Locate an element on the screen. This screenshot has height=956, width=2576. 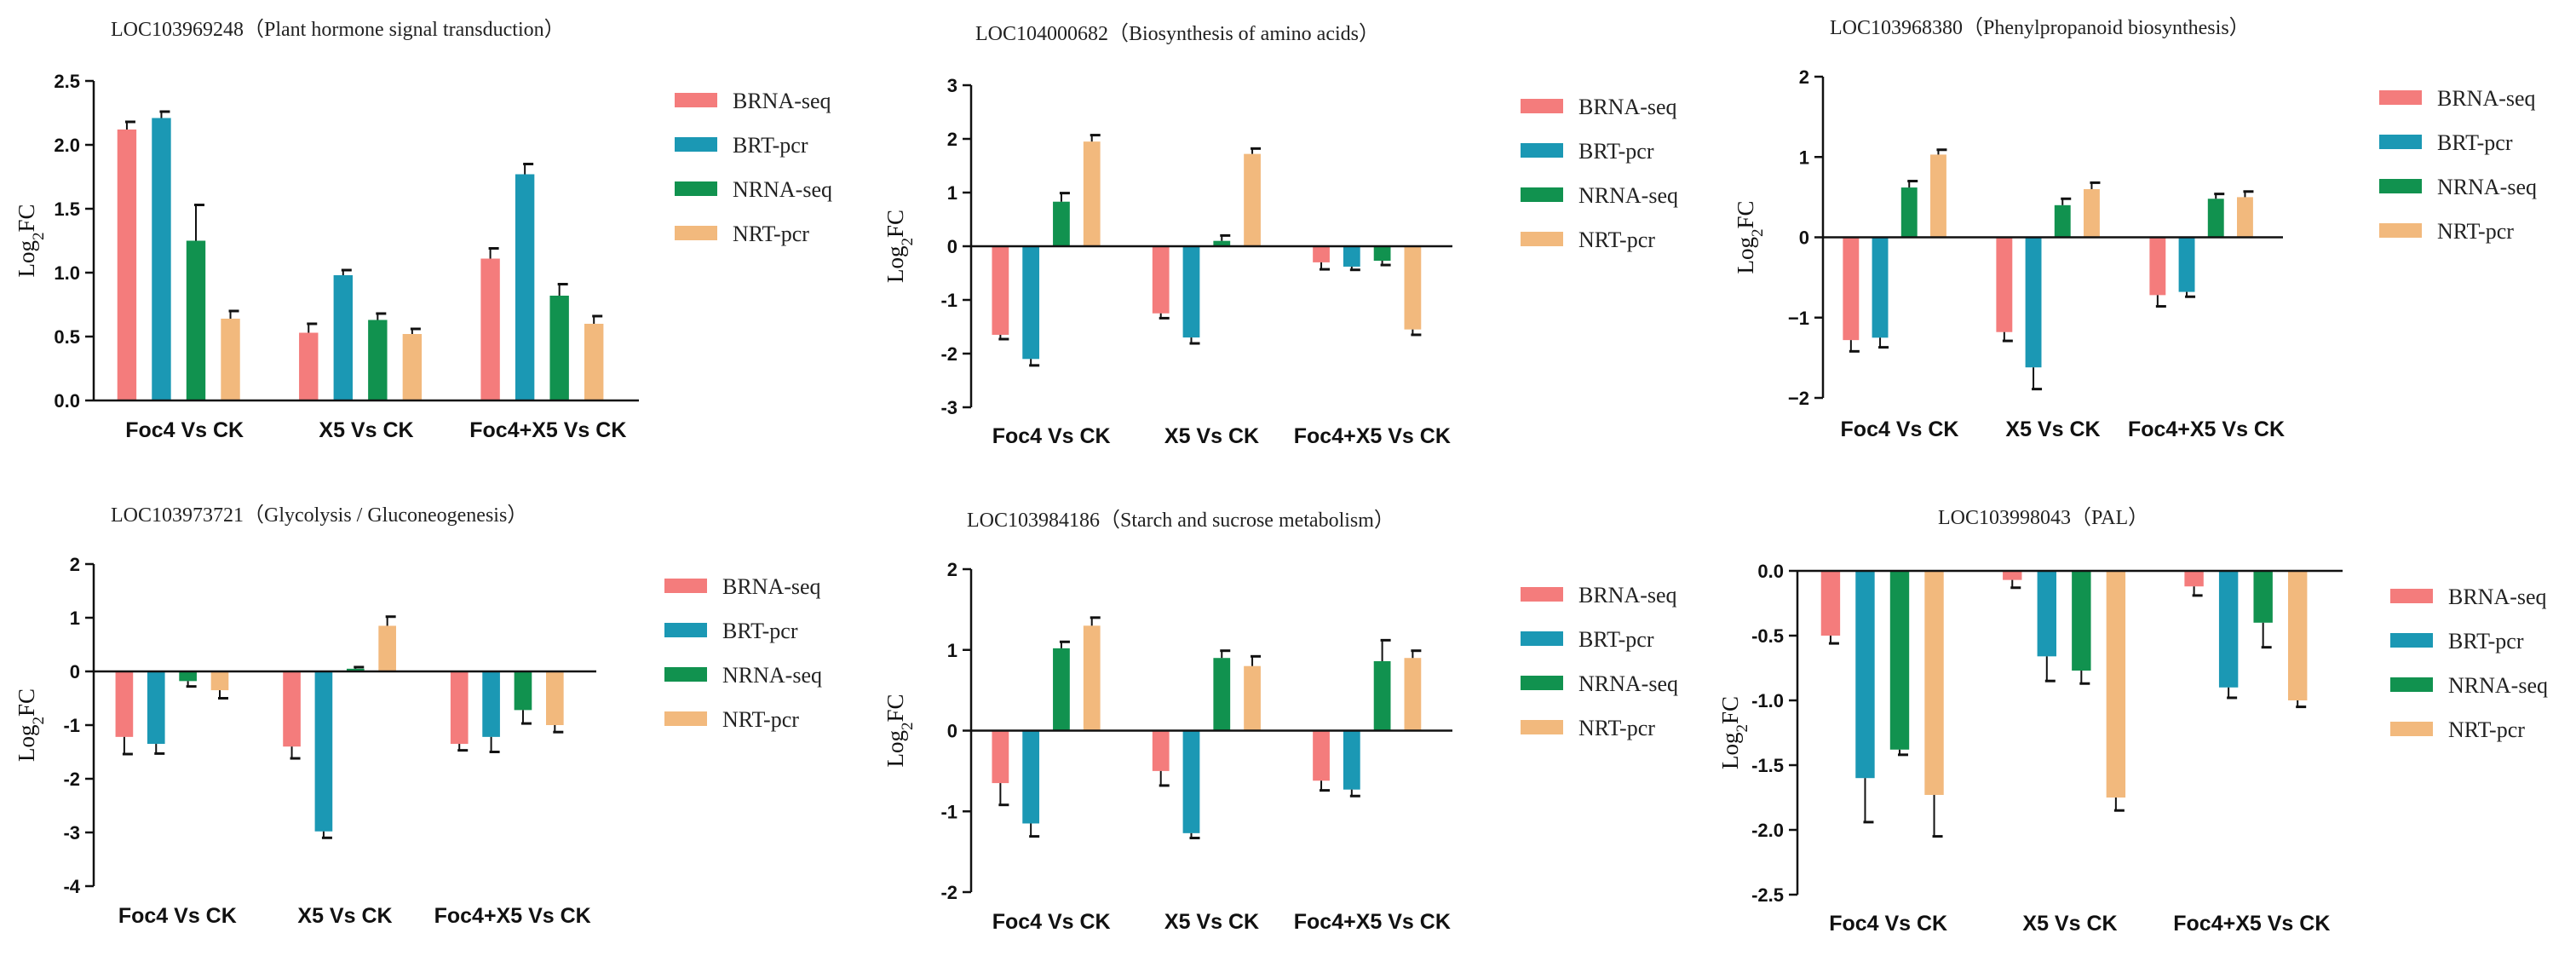
y-tick-label: 0 is located at coordinates (952, 246).